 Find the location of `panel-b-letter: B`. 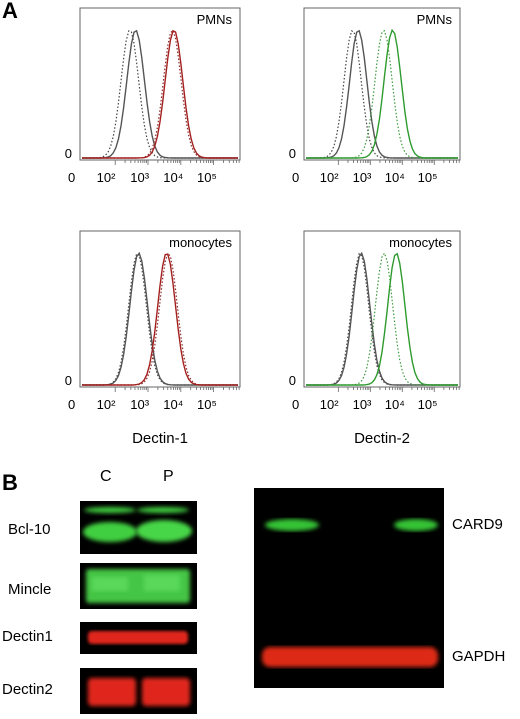

panel-b-letter: B is located at coordinates (10, 482).